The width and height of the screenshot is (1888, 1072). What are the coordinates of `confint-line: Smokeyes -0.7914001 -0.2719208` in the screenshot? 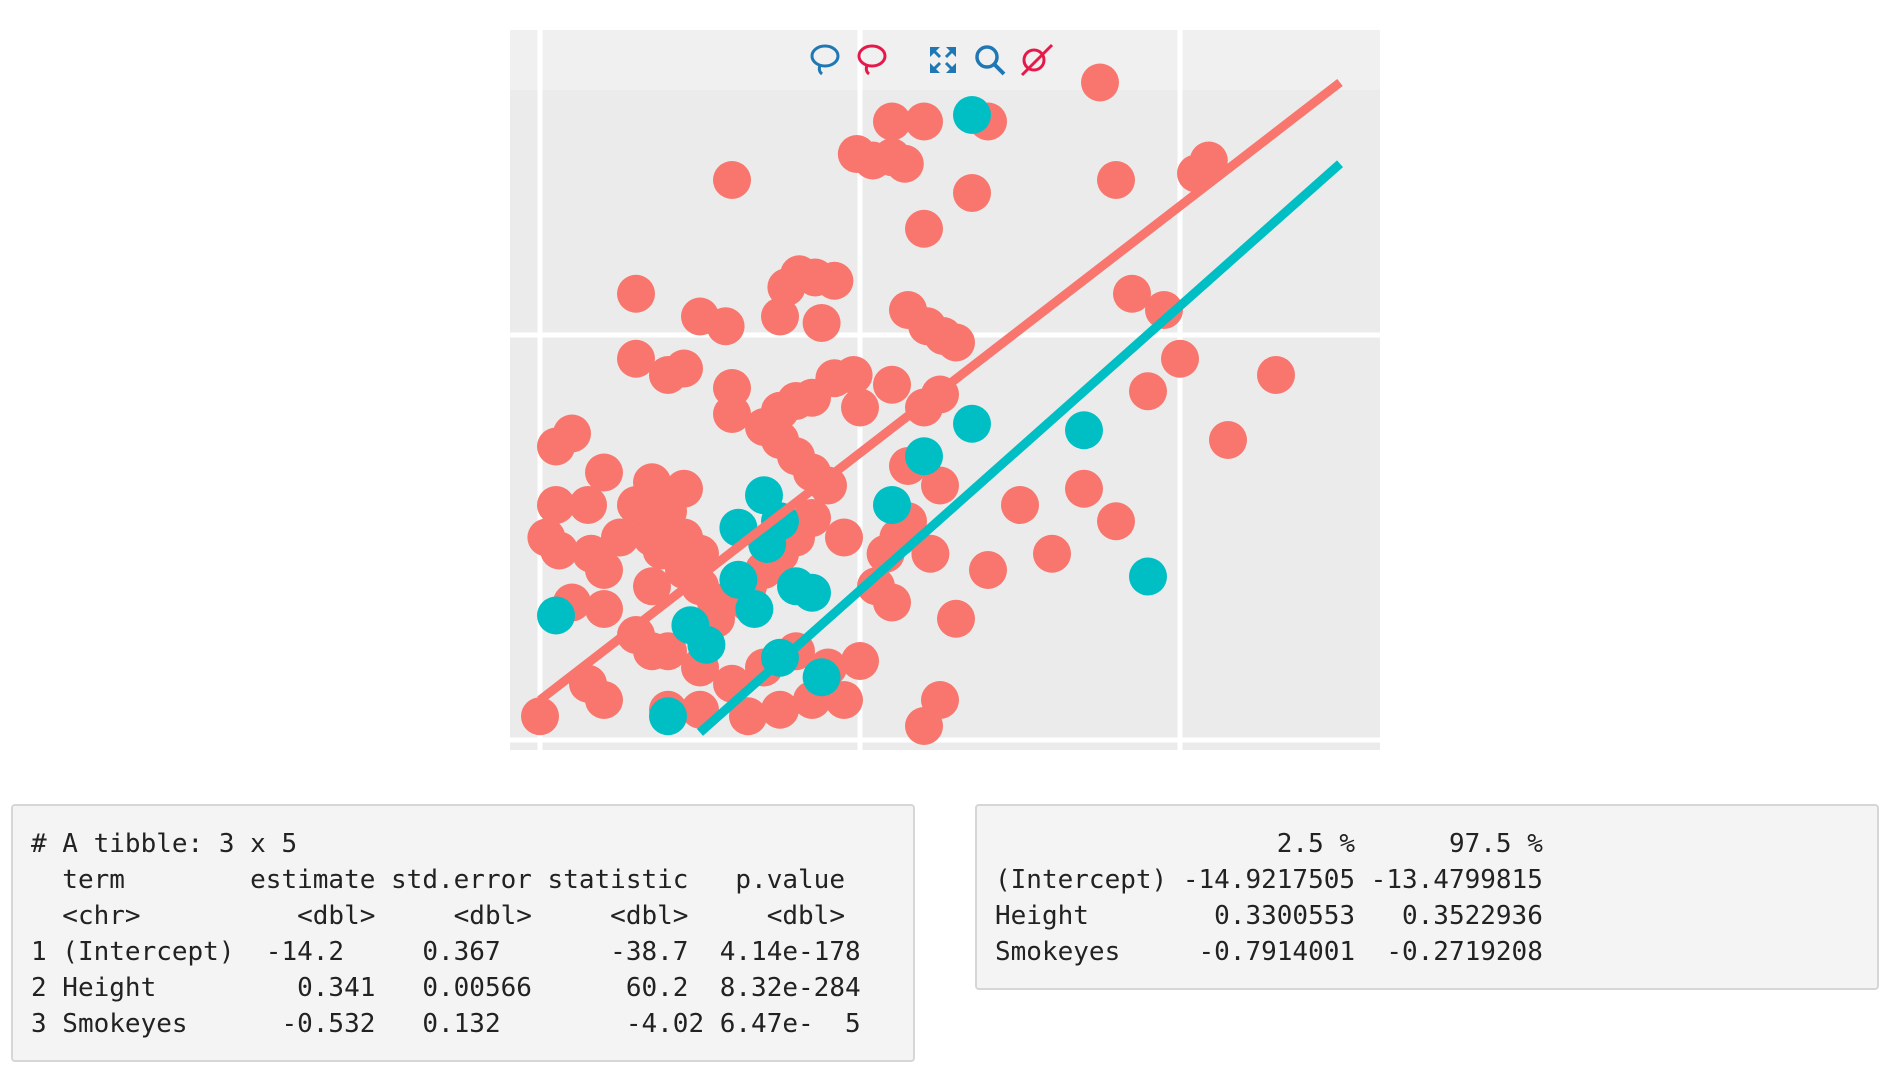 It's located at (1269, 952).